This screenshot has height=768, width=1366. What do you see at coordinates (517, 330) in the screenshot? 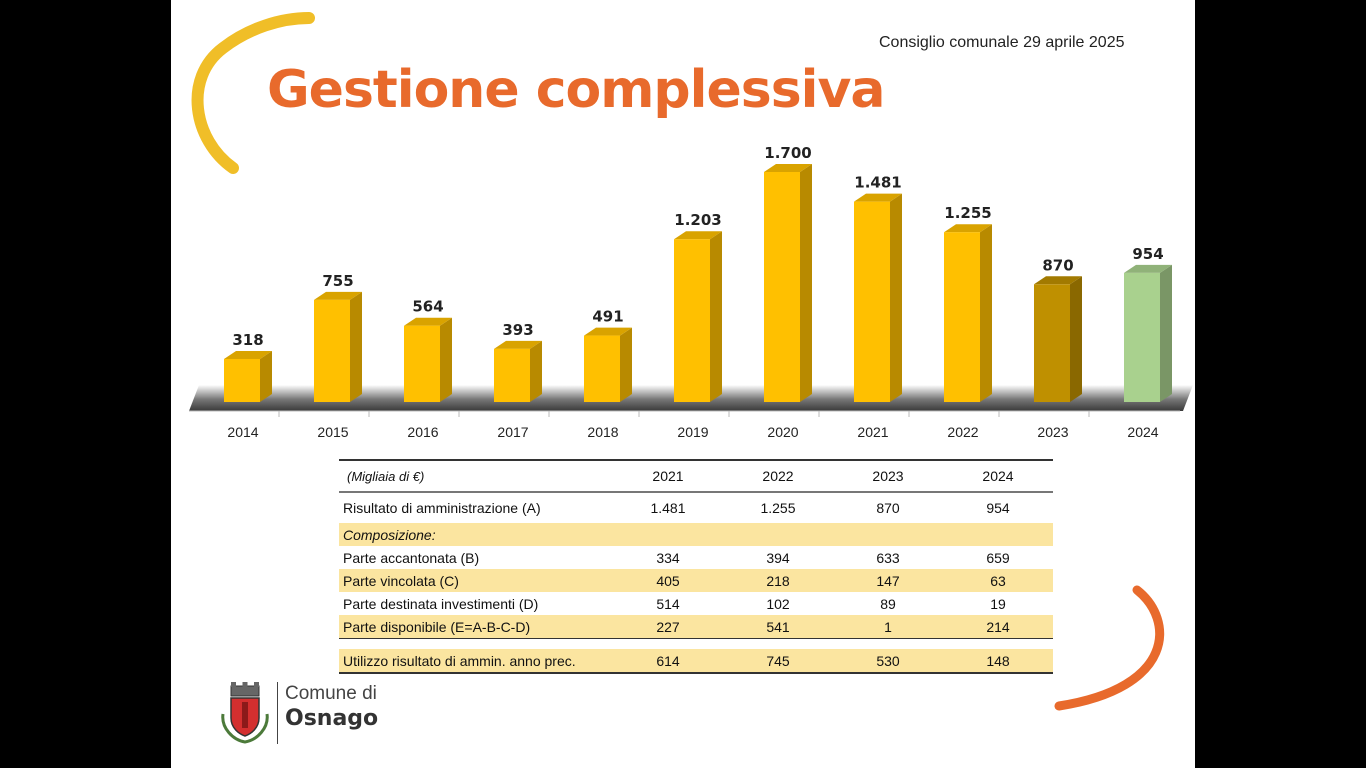
I see `value-label-2017: 393` at bounding box center [517, 330].